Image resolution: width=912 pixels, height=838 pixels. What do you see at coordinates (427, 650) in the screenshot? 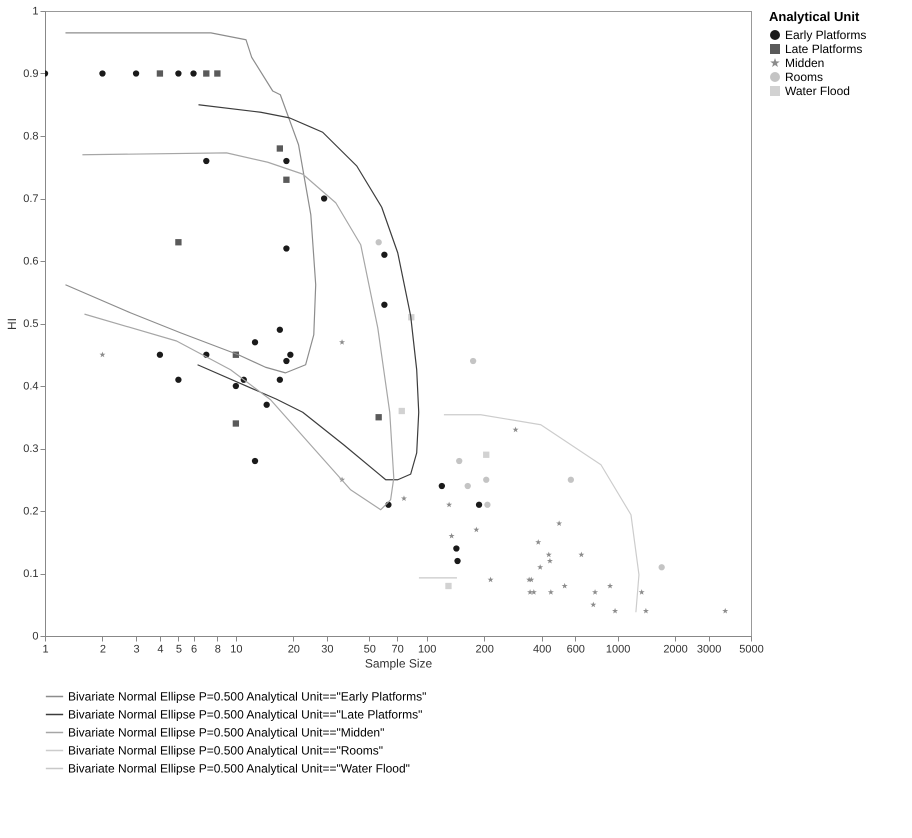
I see `x-tick-label: 100` at bounding box center [427, 650].